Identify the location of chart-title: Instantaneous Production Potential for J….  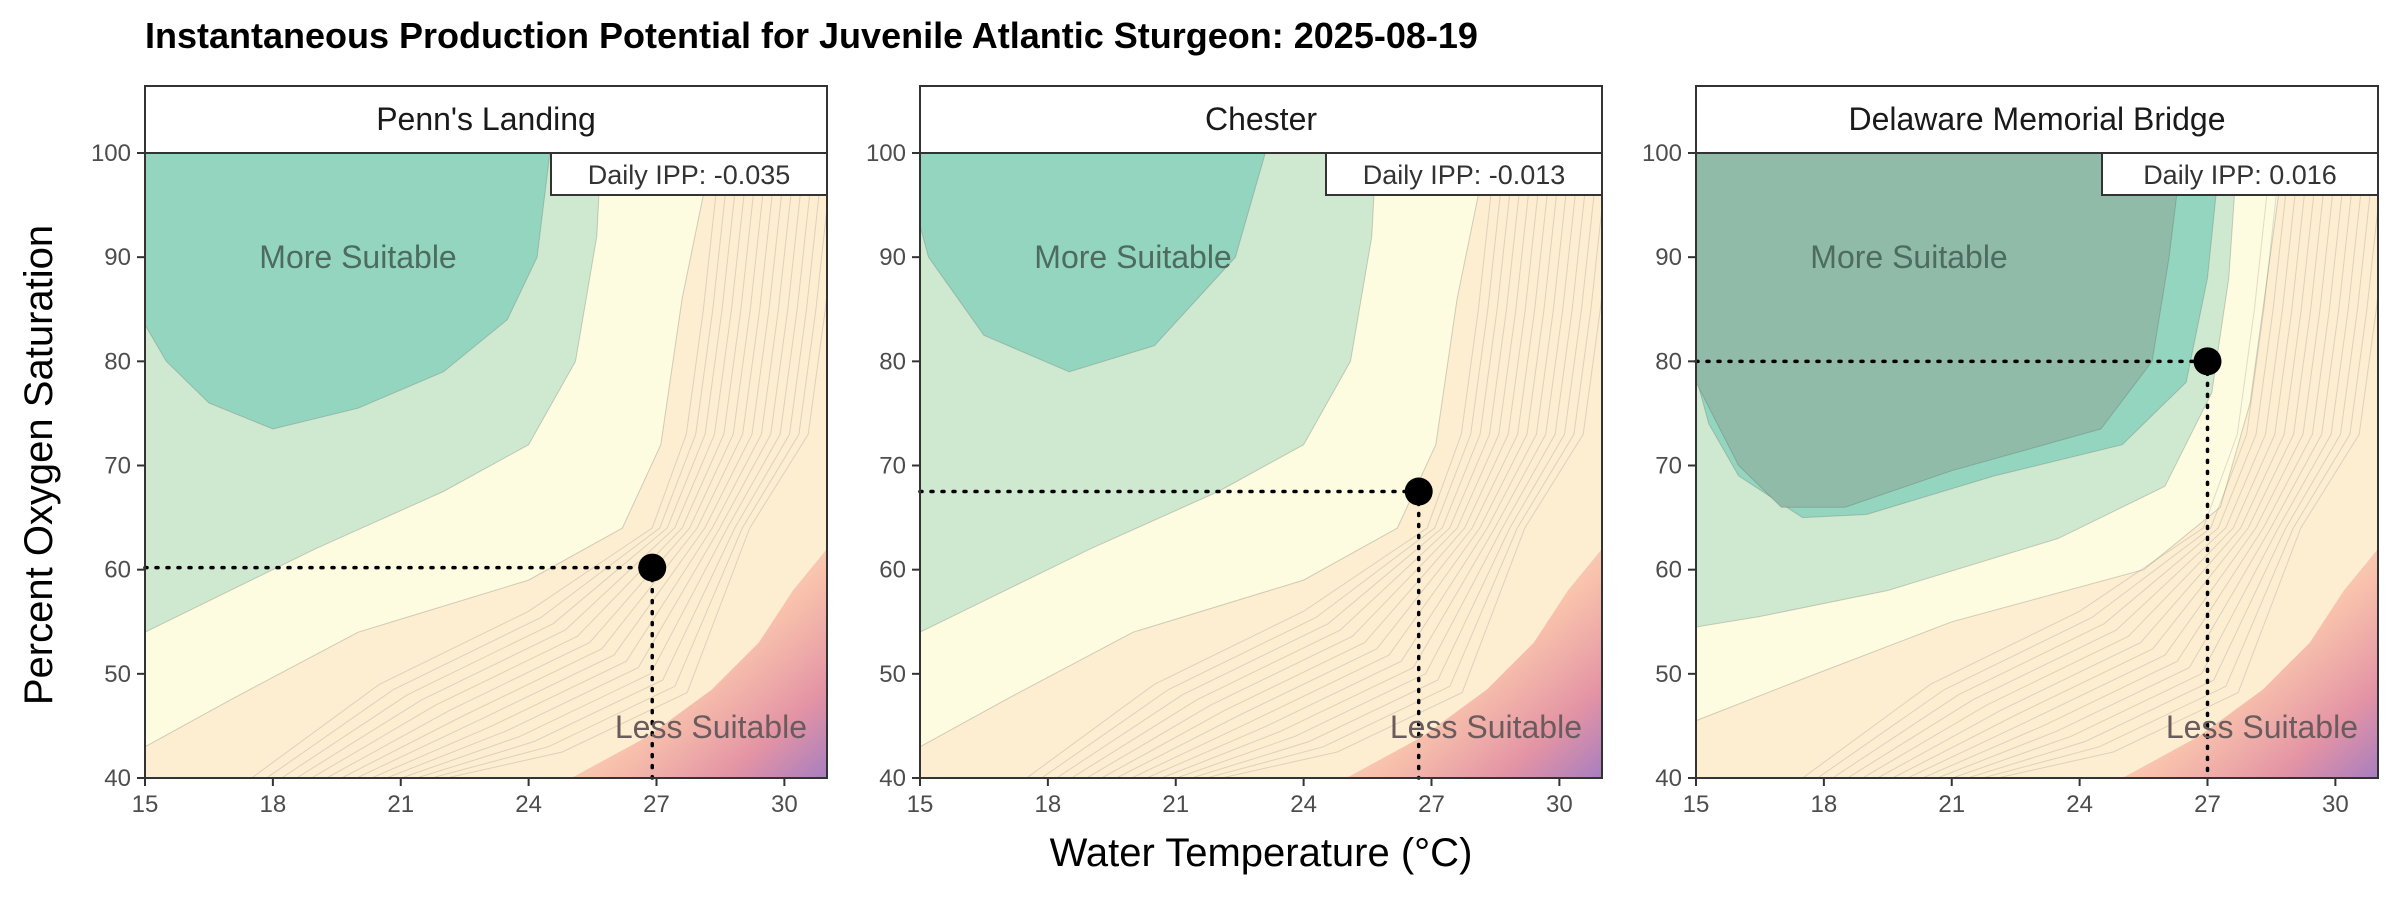
(811, 35).